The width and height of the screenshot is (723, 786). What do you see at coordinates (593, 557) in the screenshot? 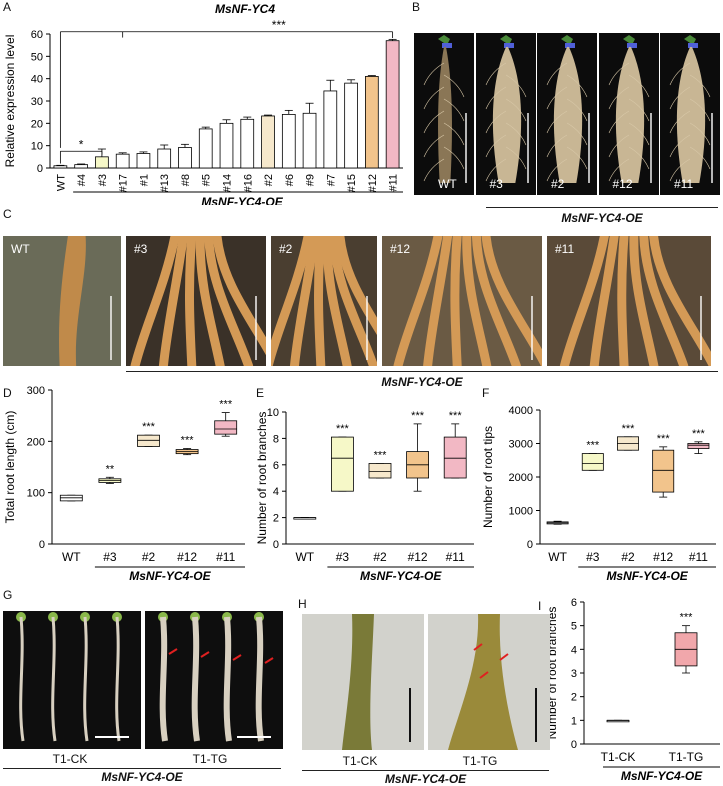
I see `x-tick-label: #3` at bounding box center [593, 557].